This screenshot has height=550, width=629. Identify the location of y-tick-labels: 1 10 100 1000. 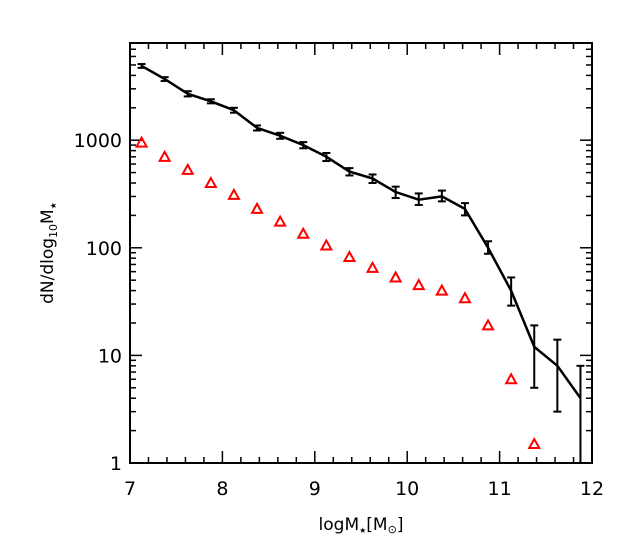
(98, 302).